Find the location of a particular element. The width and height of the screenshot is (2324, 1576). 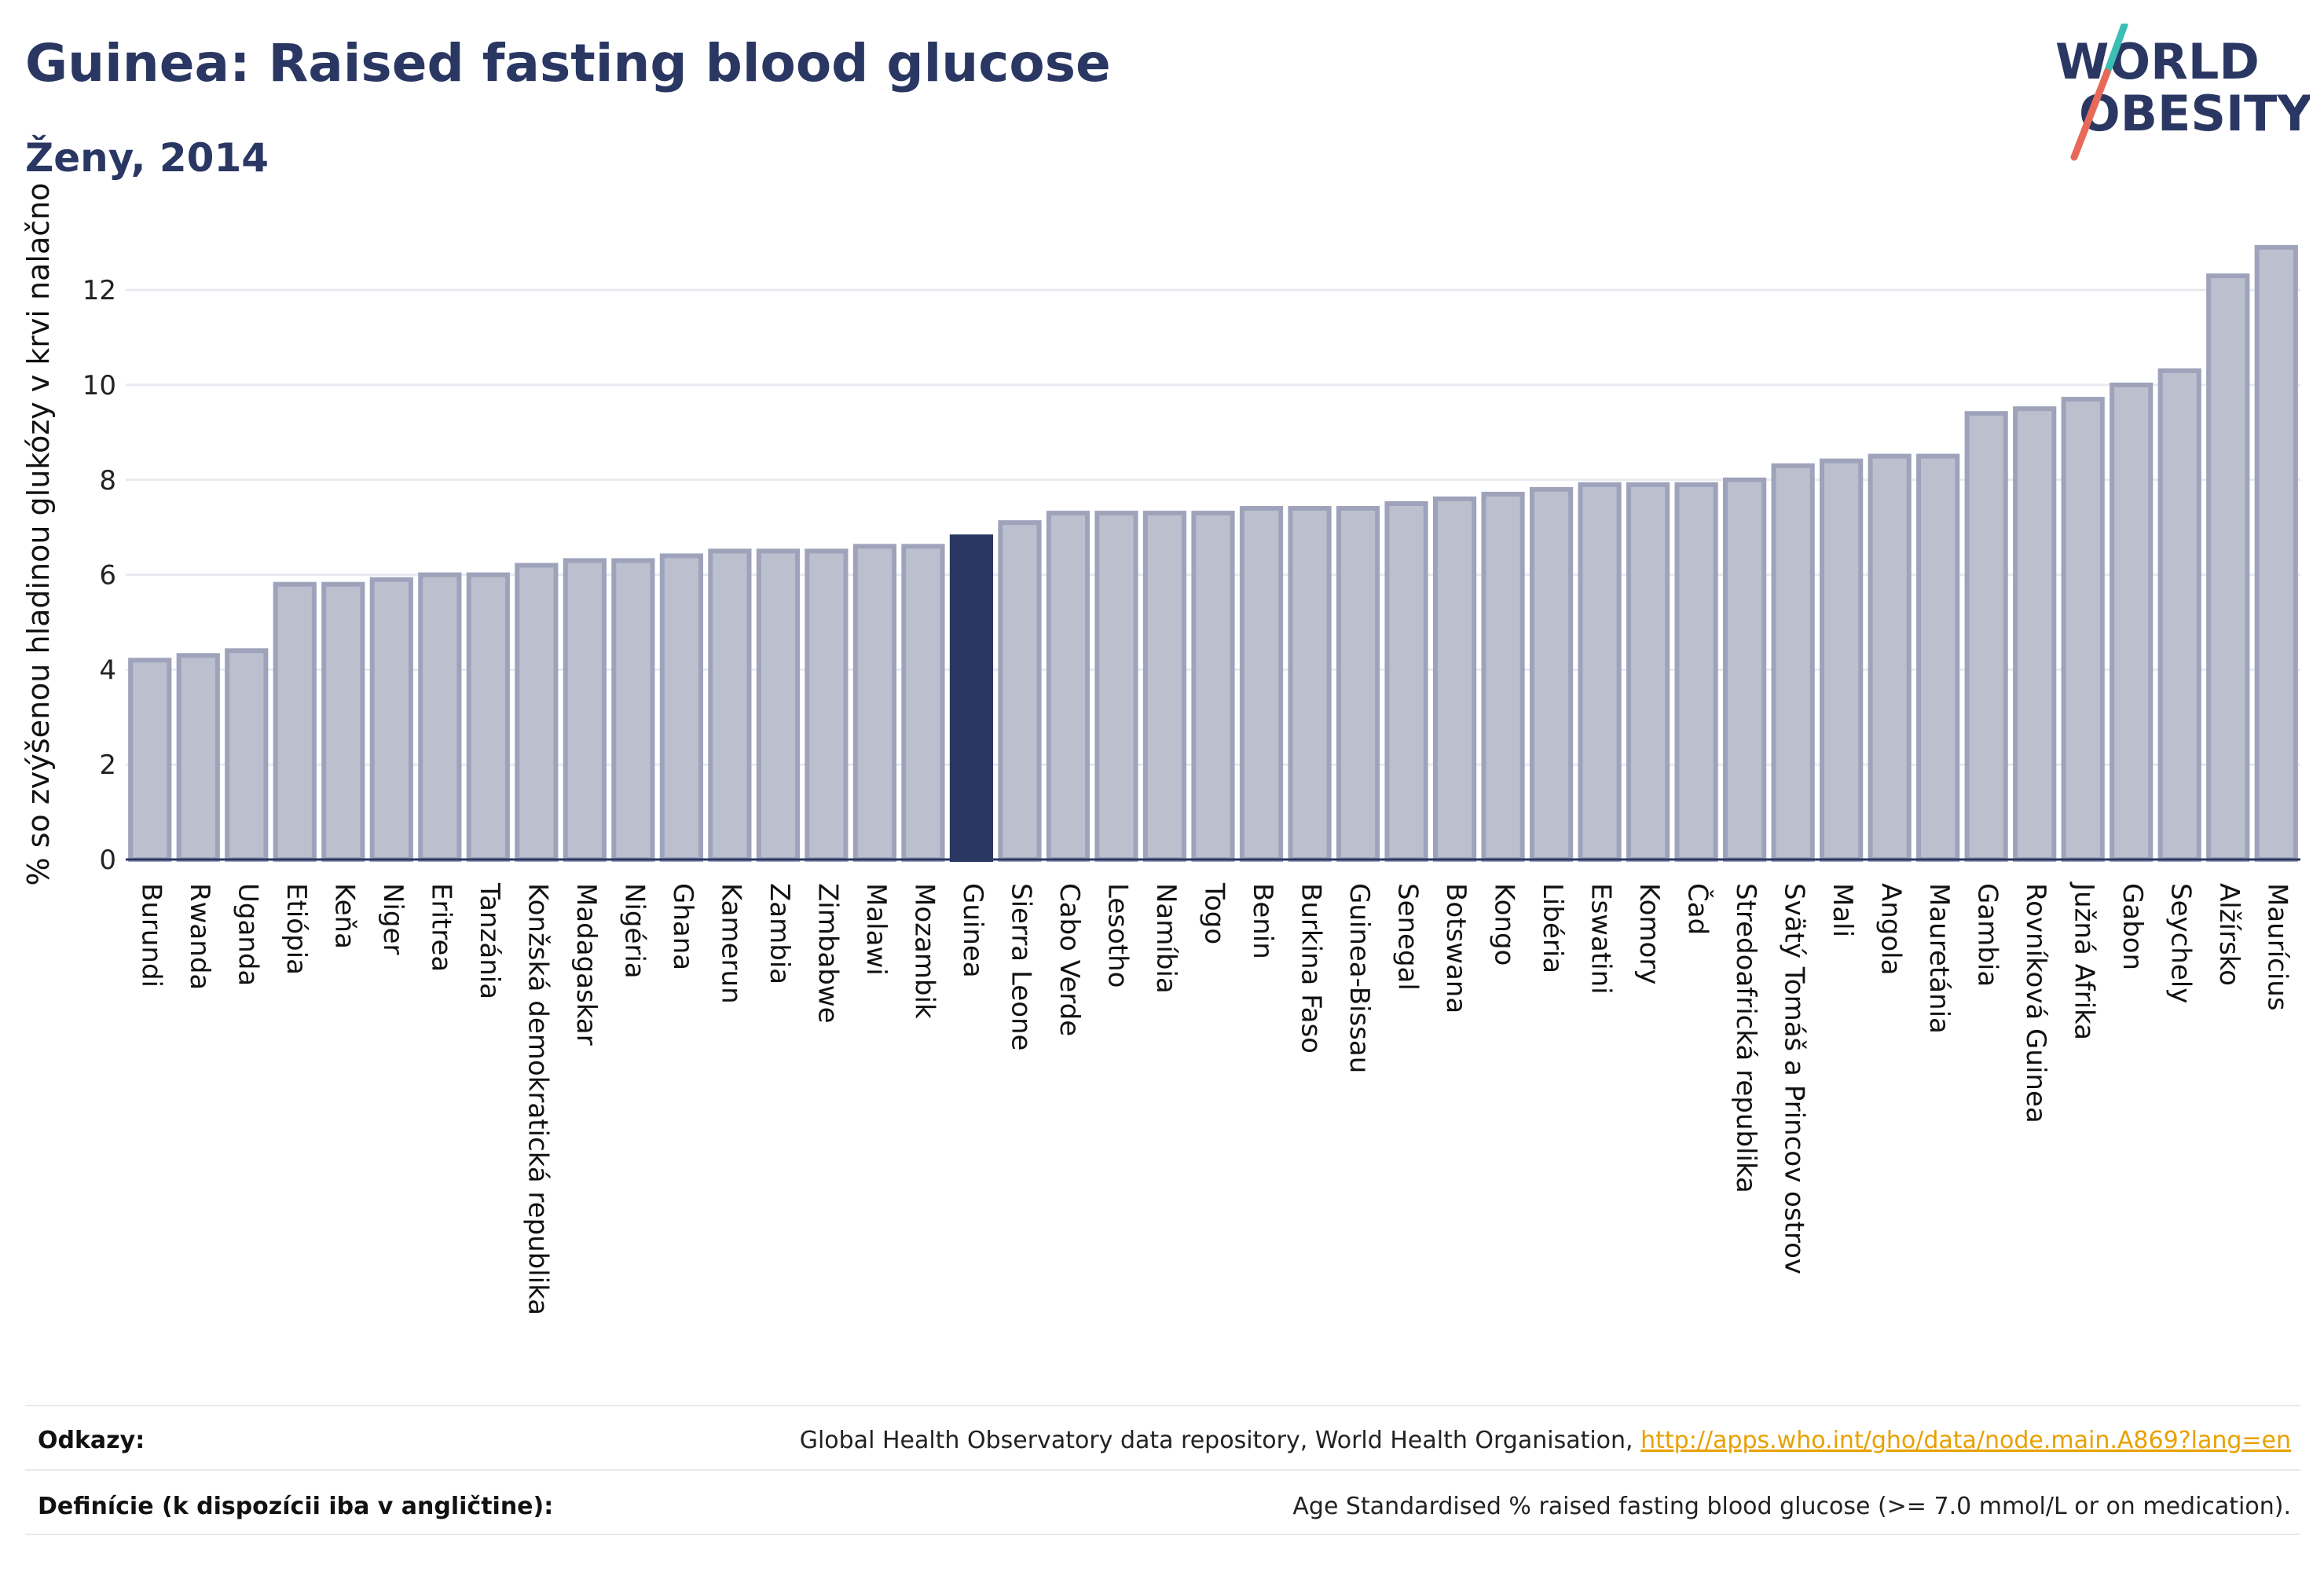

x-tick-label: Svätý Tomáš a Princov ostrov is located at coordinates (1794, 1078).